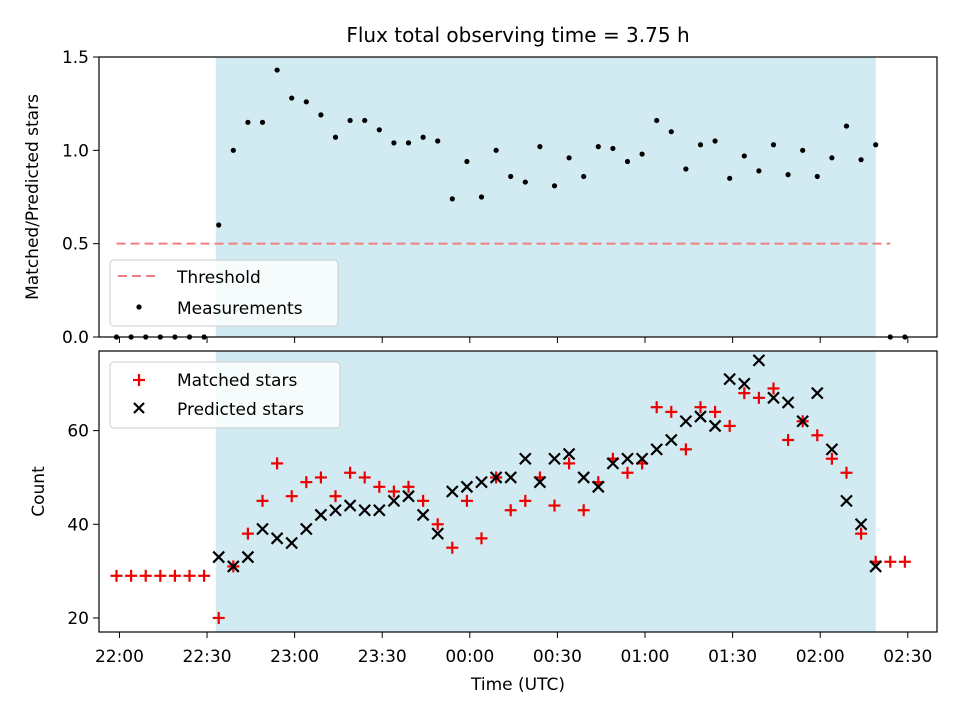  I want to click on x-tick-label: 23:30, so click(382, 657).